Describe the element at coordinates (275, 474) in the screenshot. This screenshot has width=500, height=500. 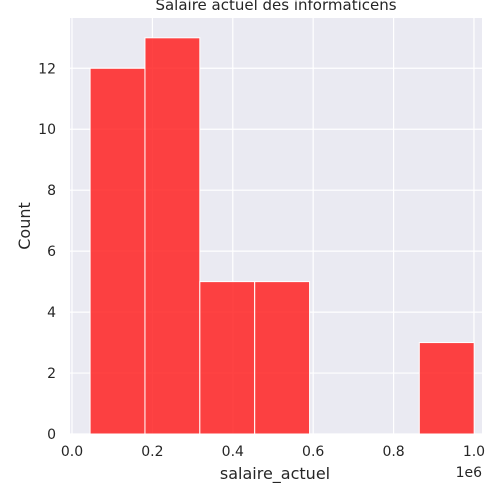
I see `x-axis-label: salaire_actuel` at that location.